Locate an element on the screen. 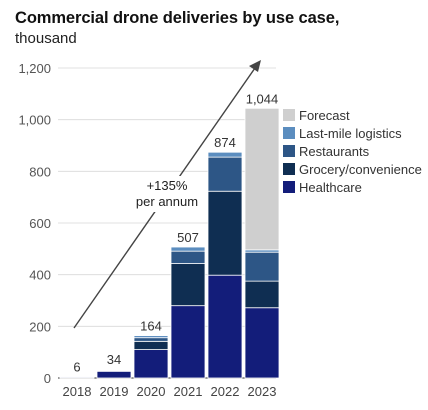 The image size is (428, 410). legend-label: Grocery/convenience is located at coordinates (360, 169).